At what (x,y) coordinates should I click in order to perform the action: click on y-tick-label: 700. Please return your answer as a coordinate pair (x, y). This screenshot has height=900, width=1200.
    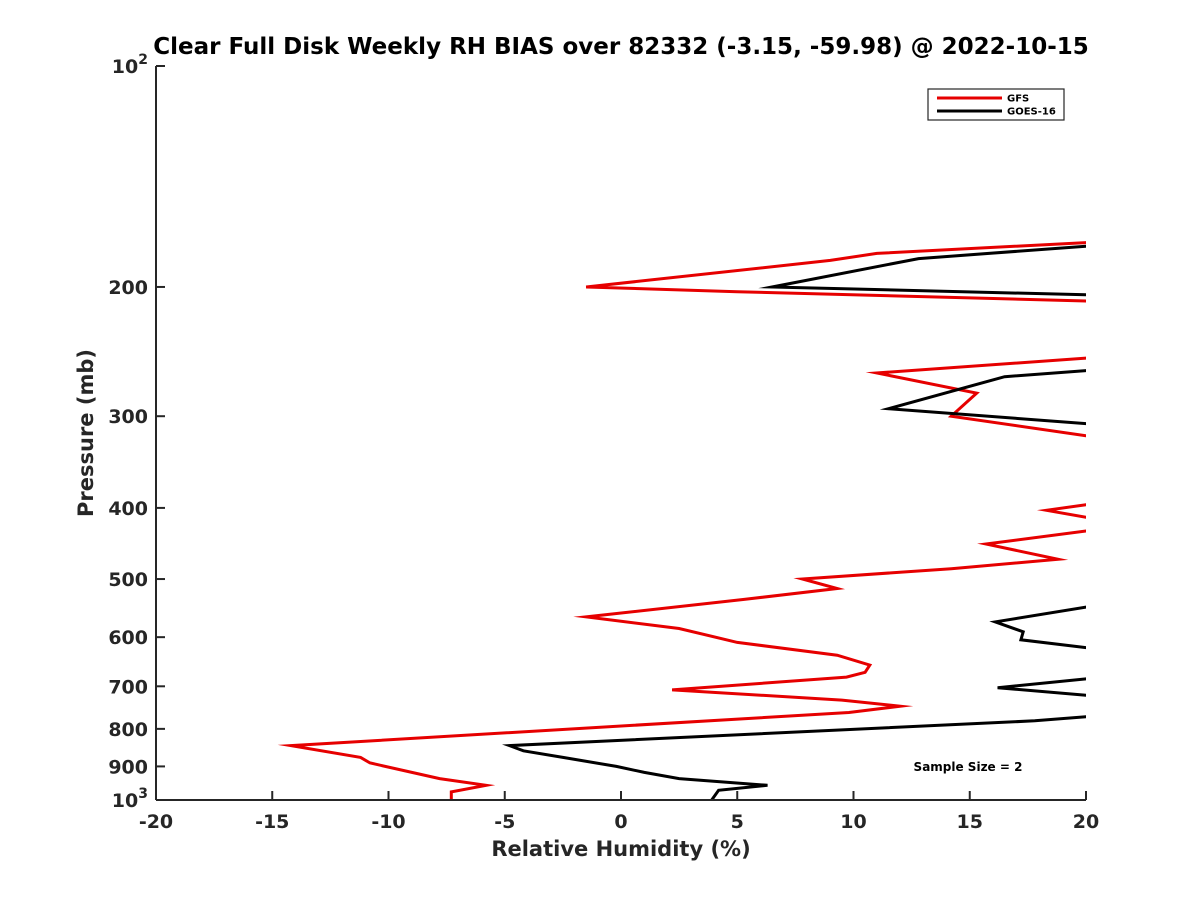
    Looking at the image, I should click on (128, 687).